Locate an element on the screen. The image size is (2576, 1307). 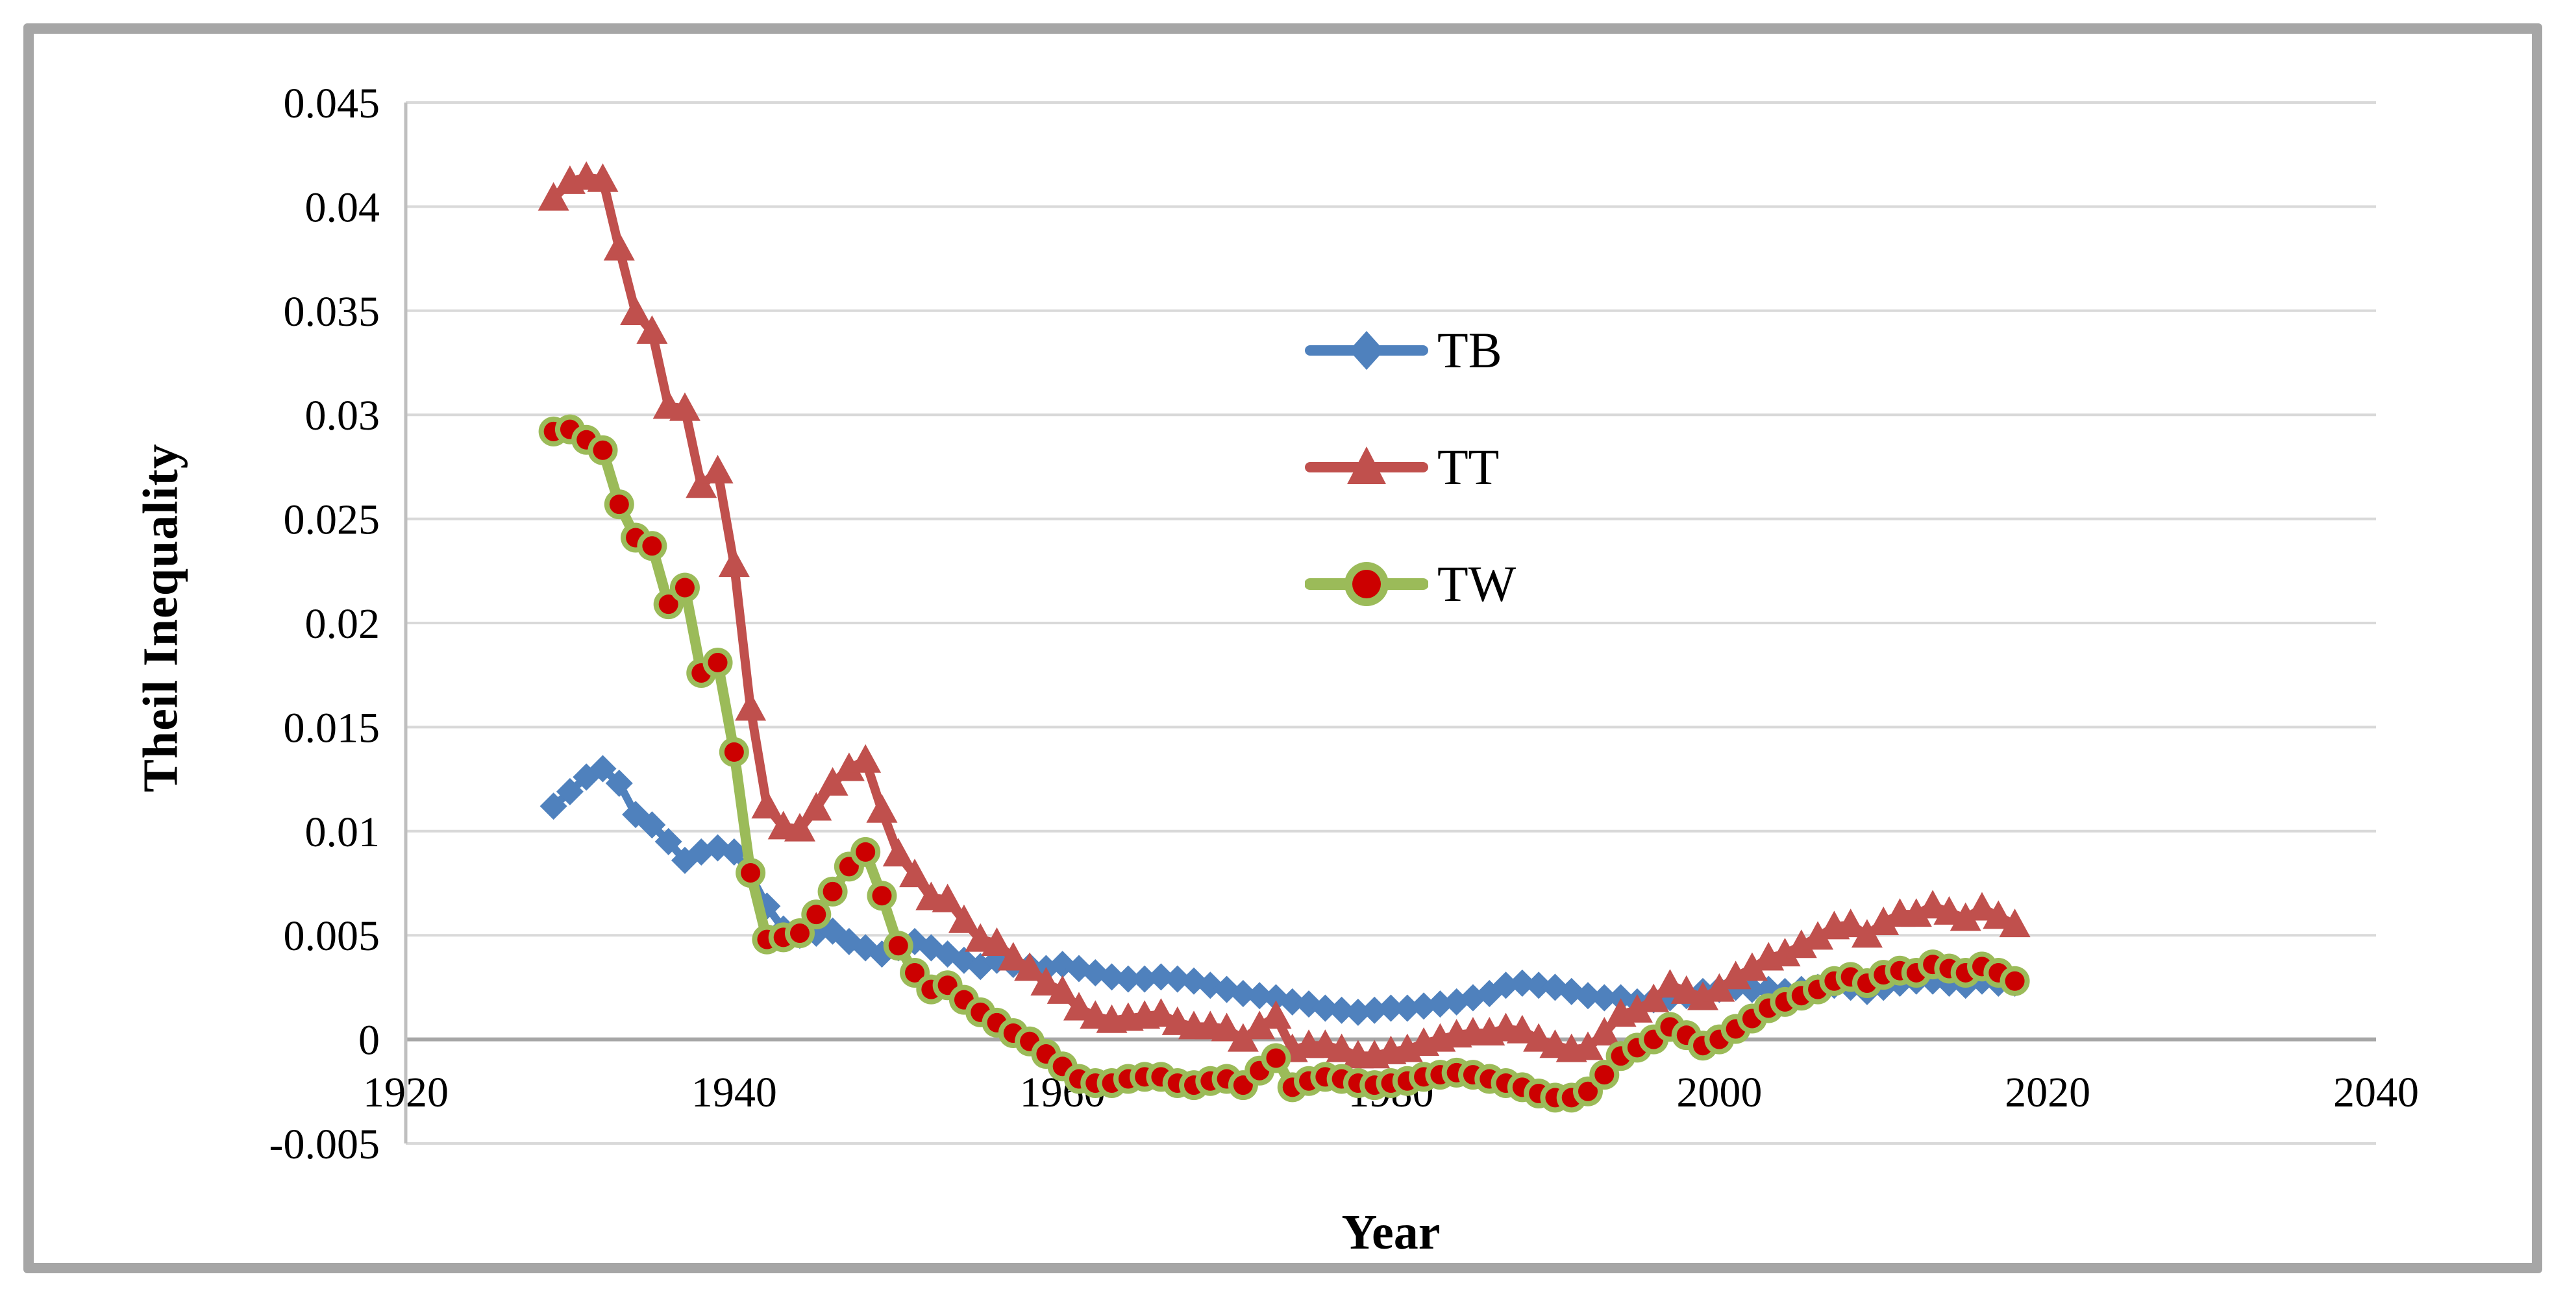
legend-item-tw: TW is located at coordinates (1410, 584).